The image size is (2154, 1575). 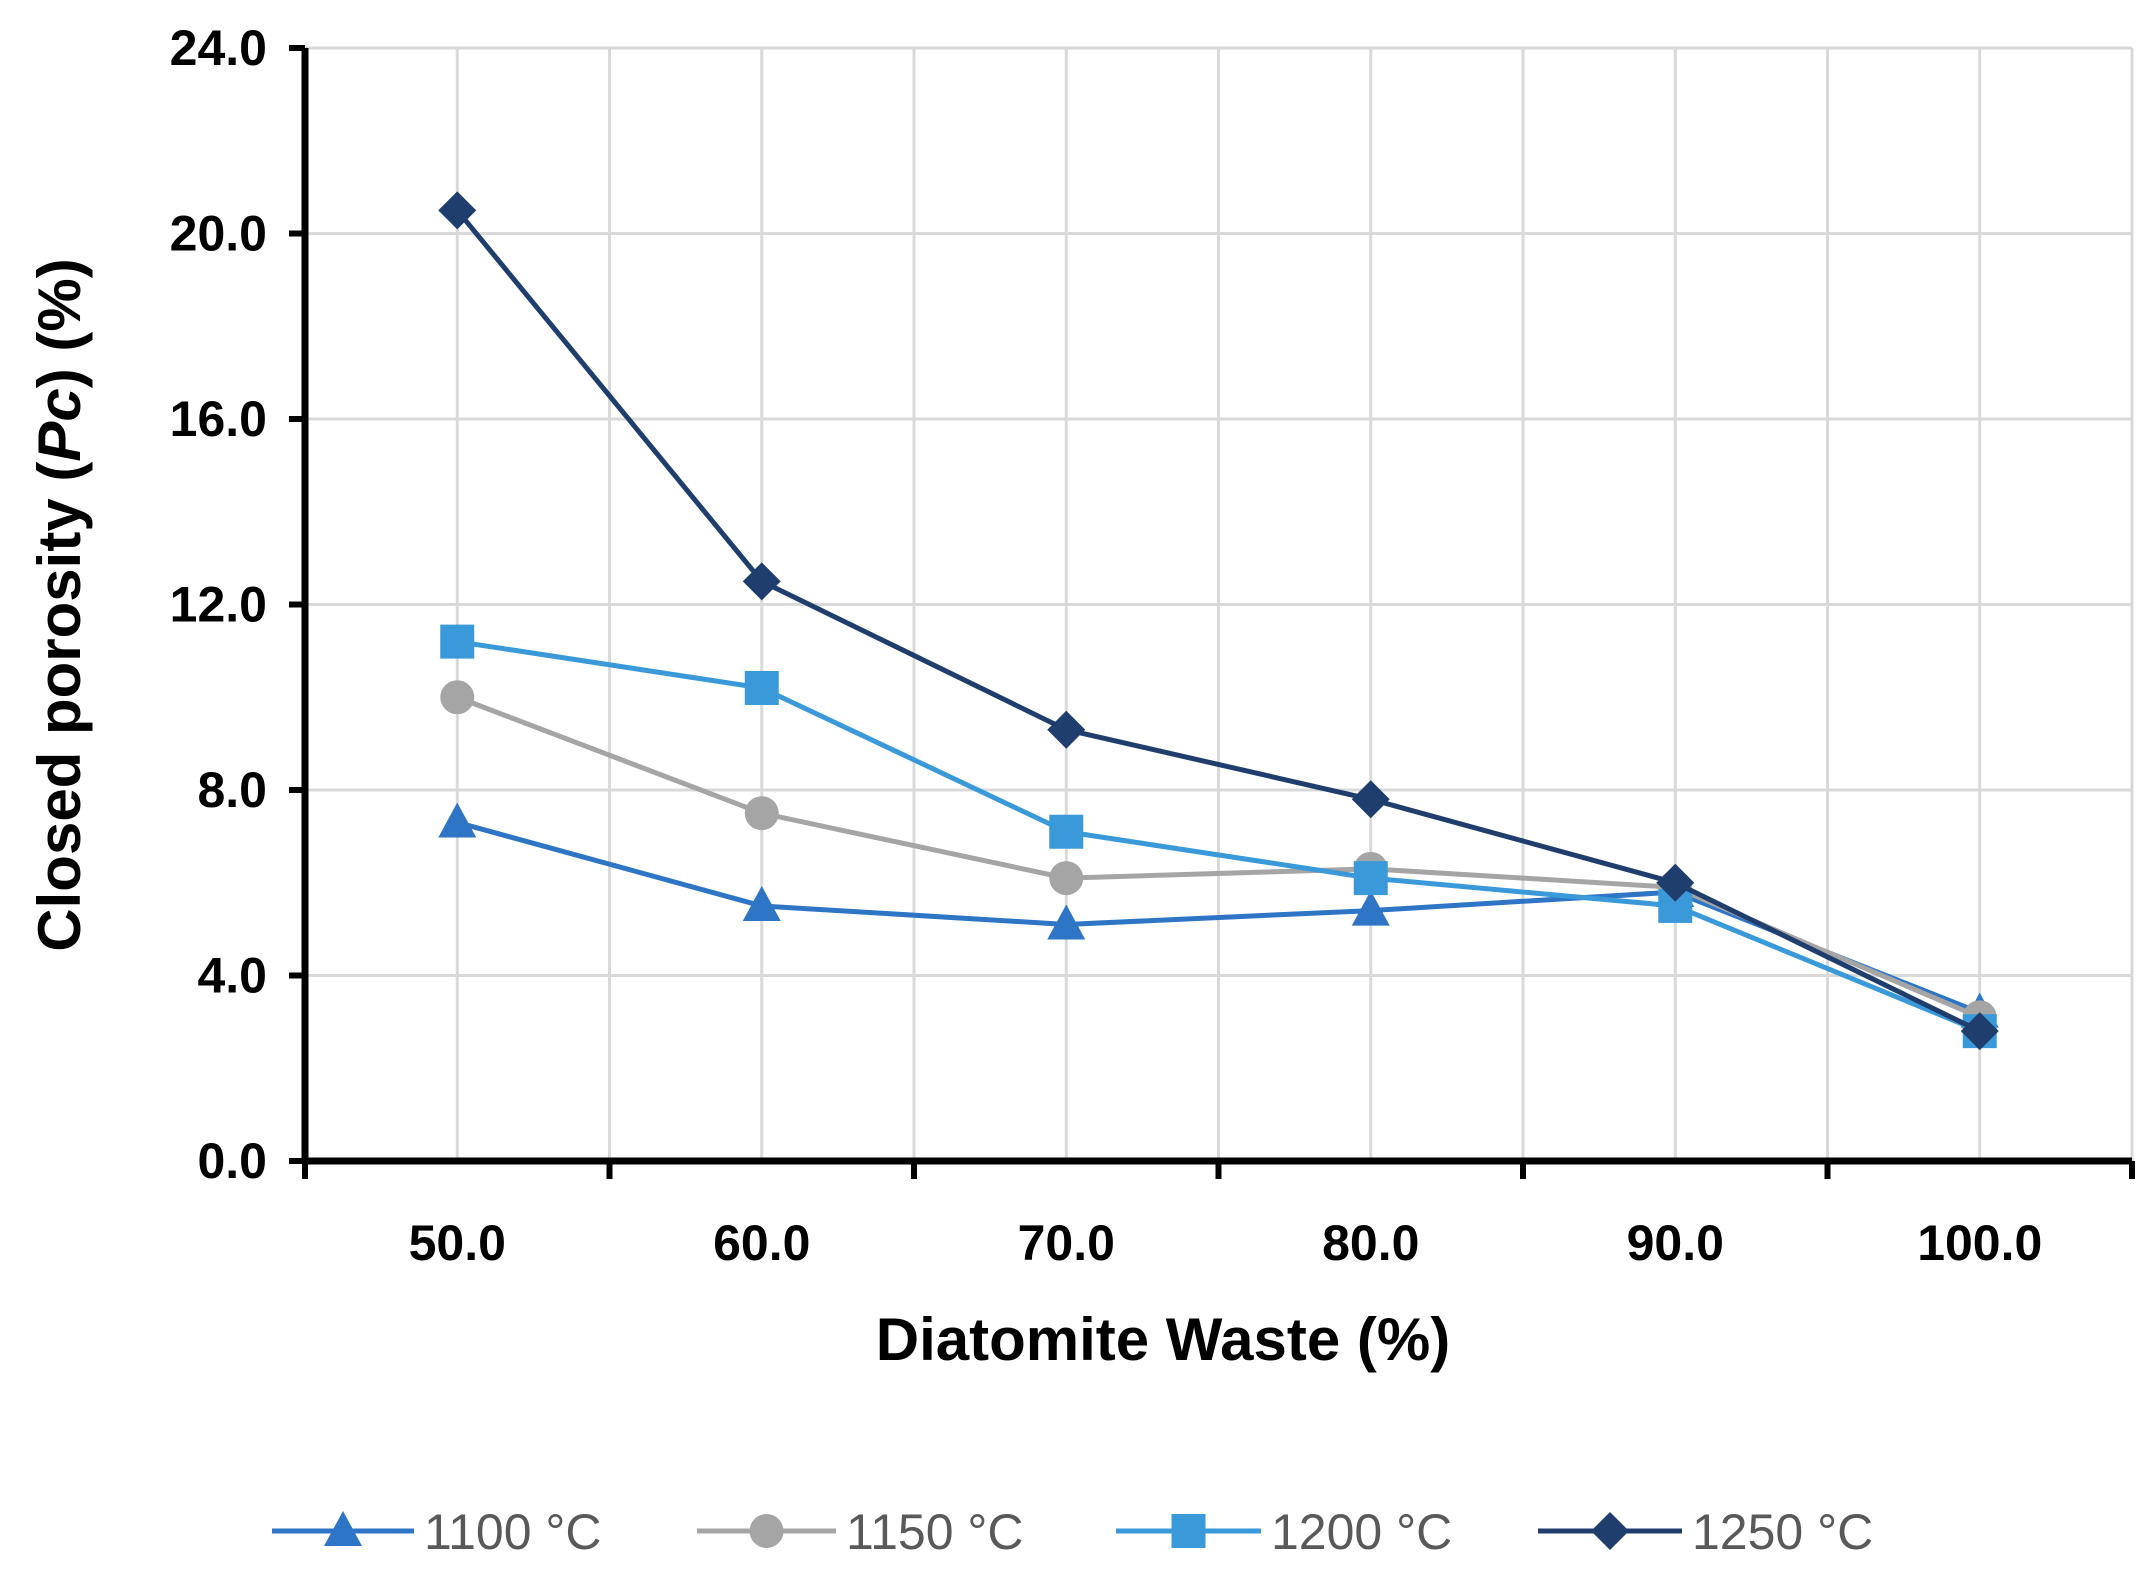 I want to click on legend-item: 1100 °C, so click(x=437, y=1532).